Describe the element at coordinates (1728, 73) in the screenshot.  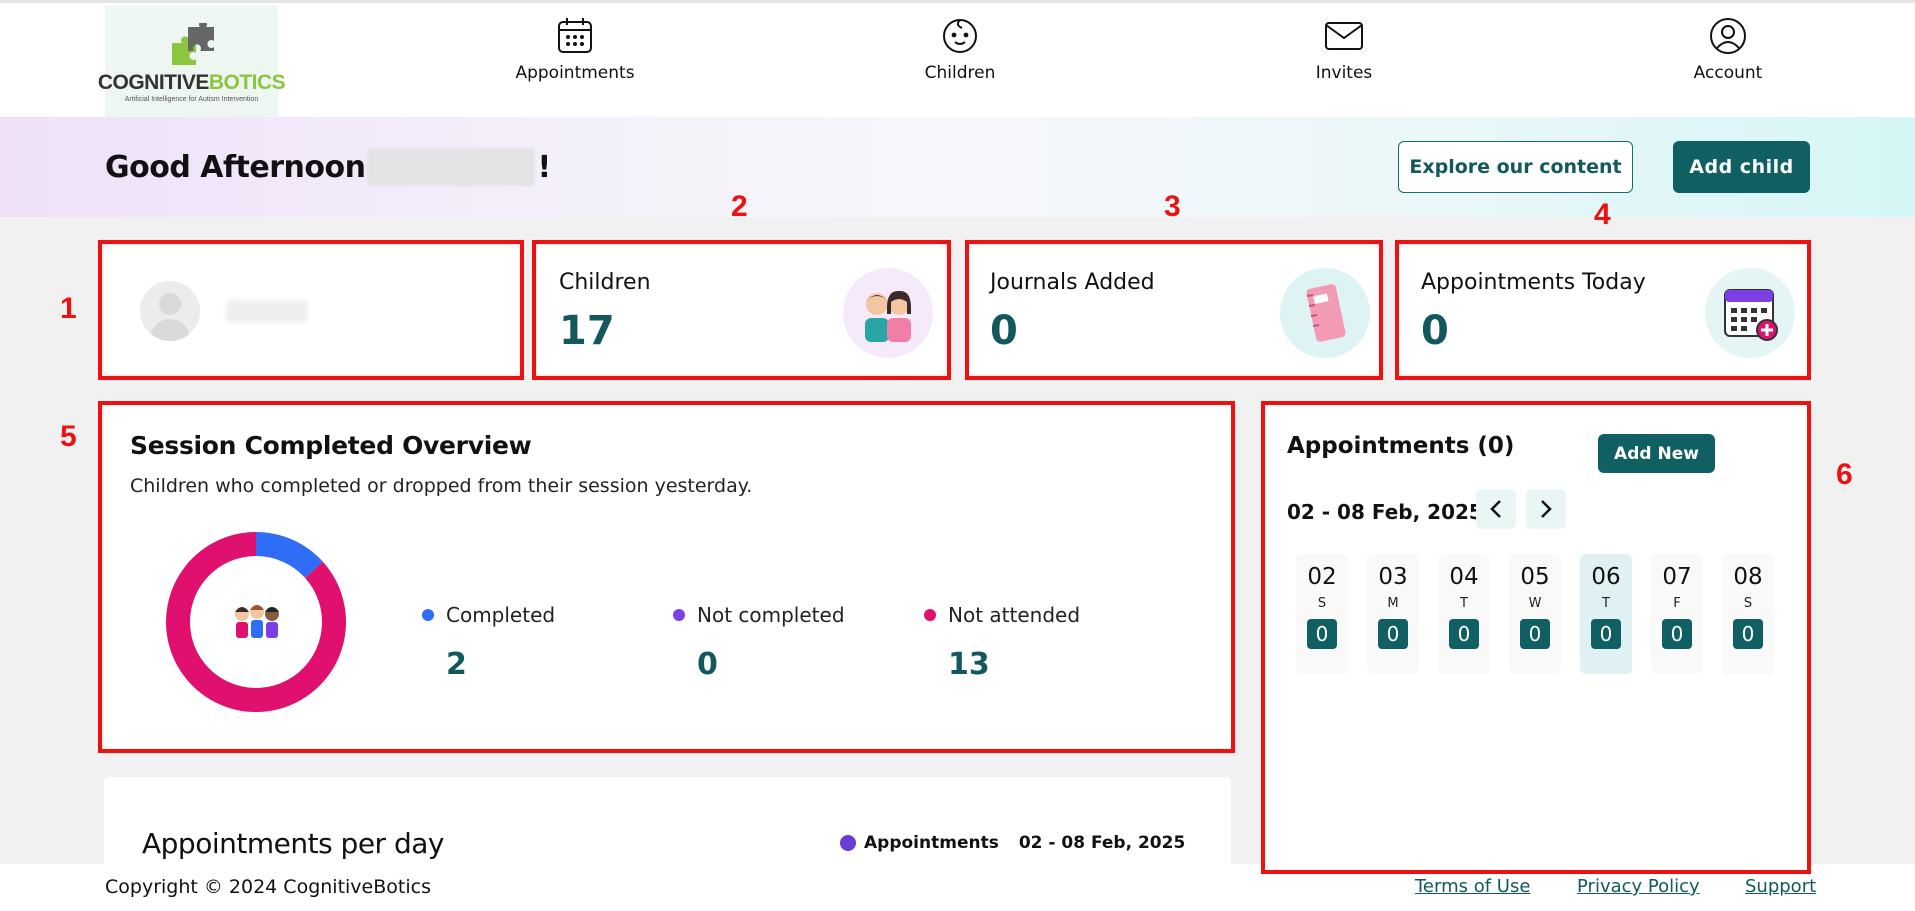
I see `nav-account-label: Account` at that location.